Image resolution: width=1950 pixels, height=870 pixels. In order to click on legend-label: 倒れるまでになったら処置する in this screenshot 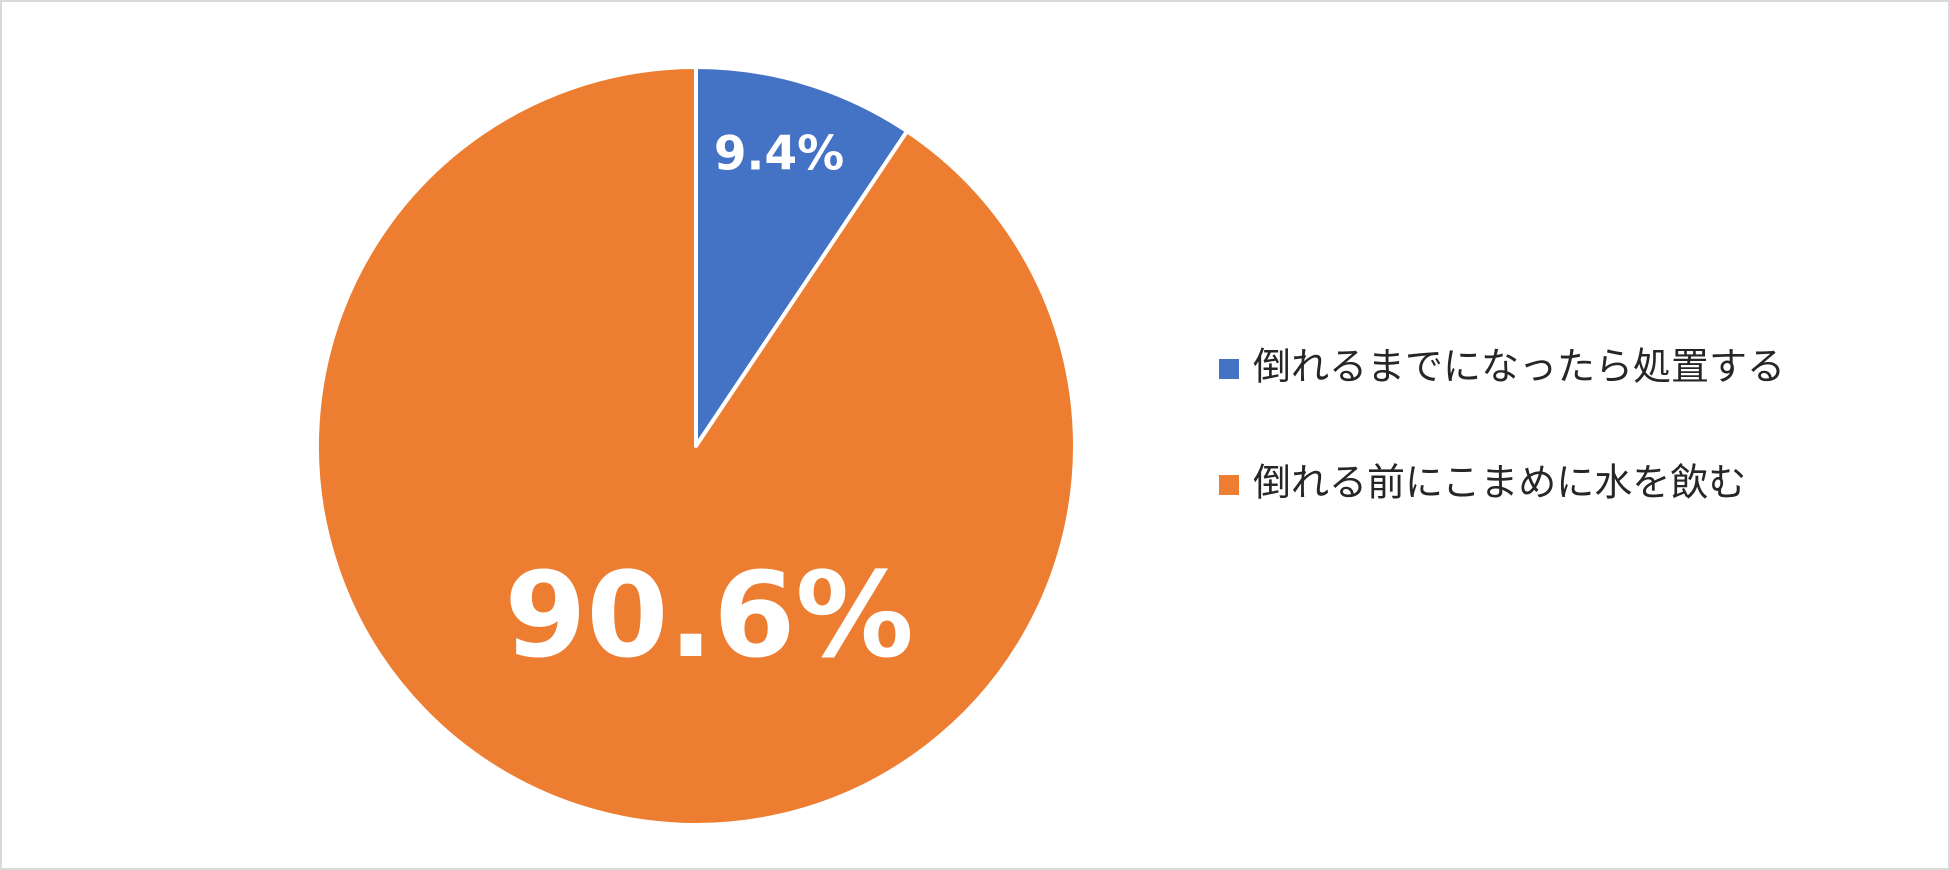, I will do `click(1519, 367)`.